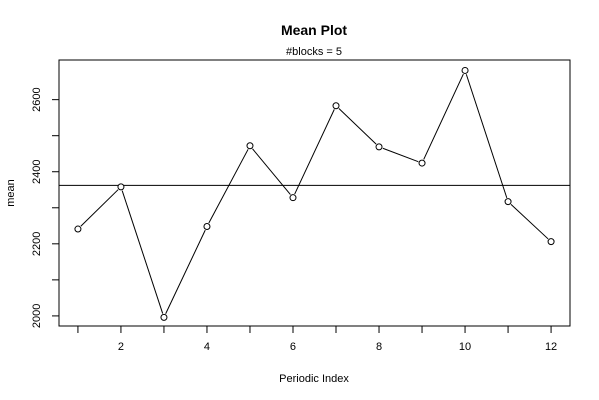 The image size is (599, 400). Describe the element at coordinates (314, 52) in the screenshot. I see `chart-subtitle: #blocks = 5` at that location.